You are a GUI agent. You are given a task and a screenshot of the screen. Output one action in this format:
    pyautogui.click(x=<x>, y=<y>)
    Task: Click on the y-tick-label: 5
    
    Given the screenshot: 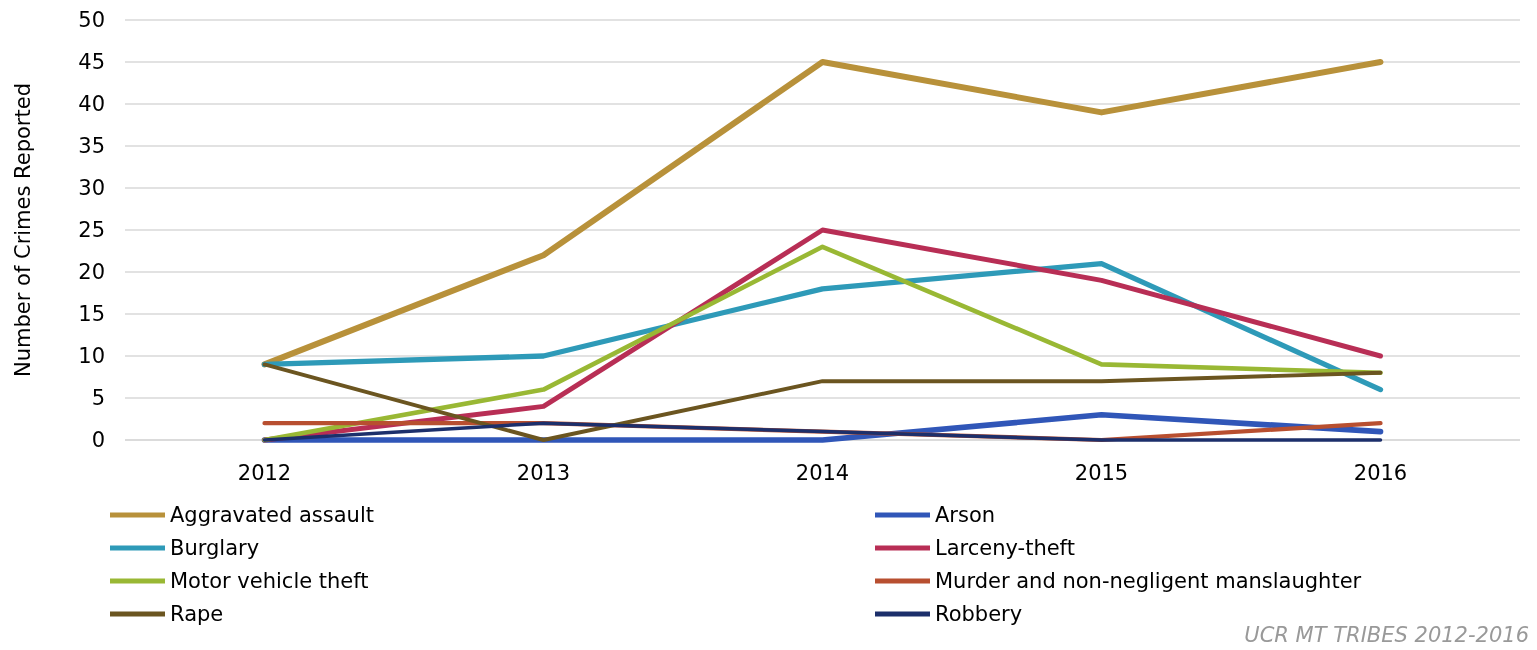 What is the action you would take?
    pyautogui.click(x=98, y=398)
    